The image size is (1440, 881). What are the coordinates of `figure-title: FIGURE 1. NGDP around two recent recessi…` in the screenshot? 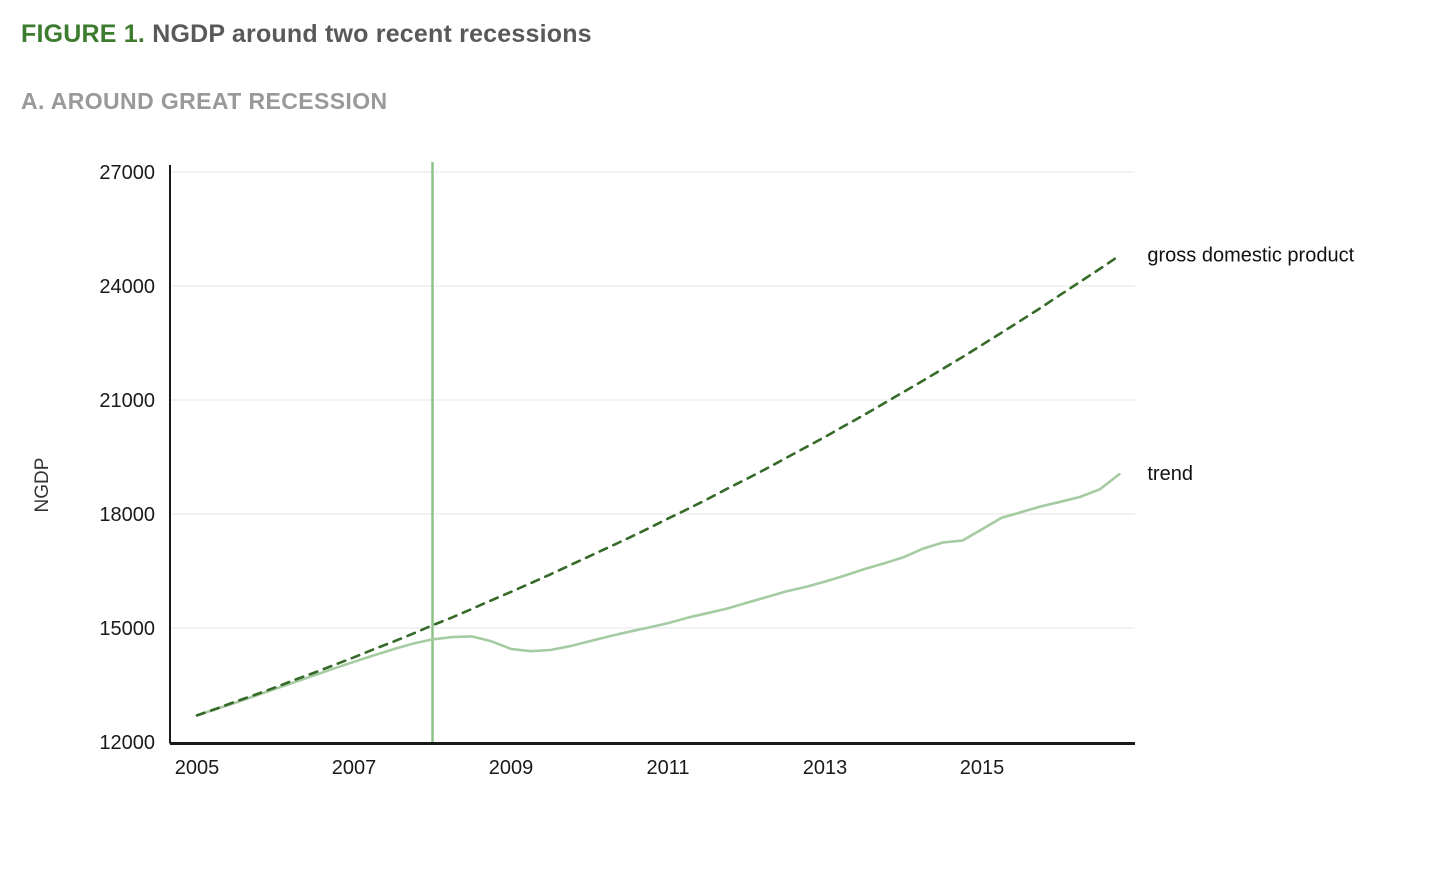 It's located at (306, 34).